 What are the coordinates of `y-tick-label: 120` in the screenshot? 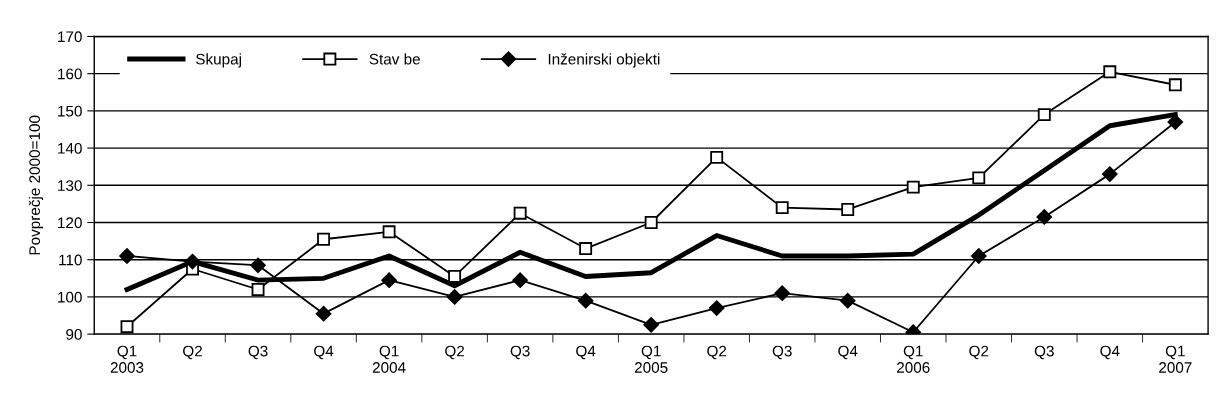 It's located at (70, 223).